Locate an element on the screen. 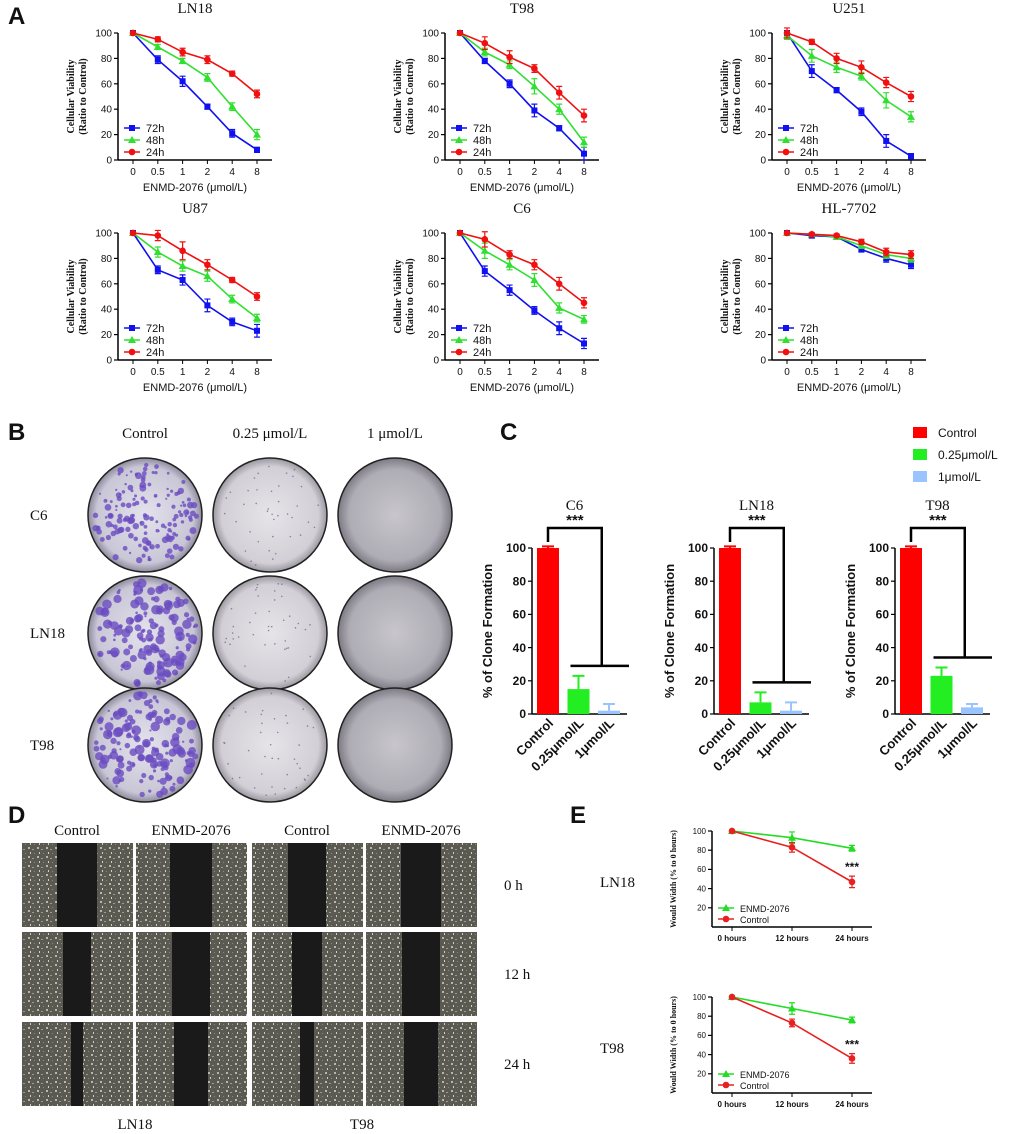 Image resolution: width=1020 pixels, height=1134 pixels. row-label: LN18 is located at coordinates (47, 634).